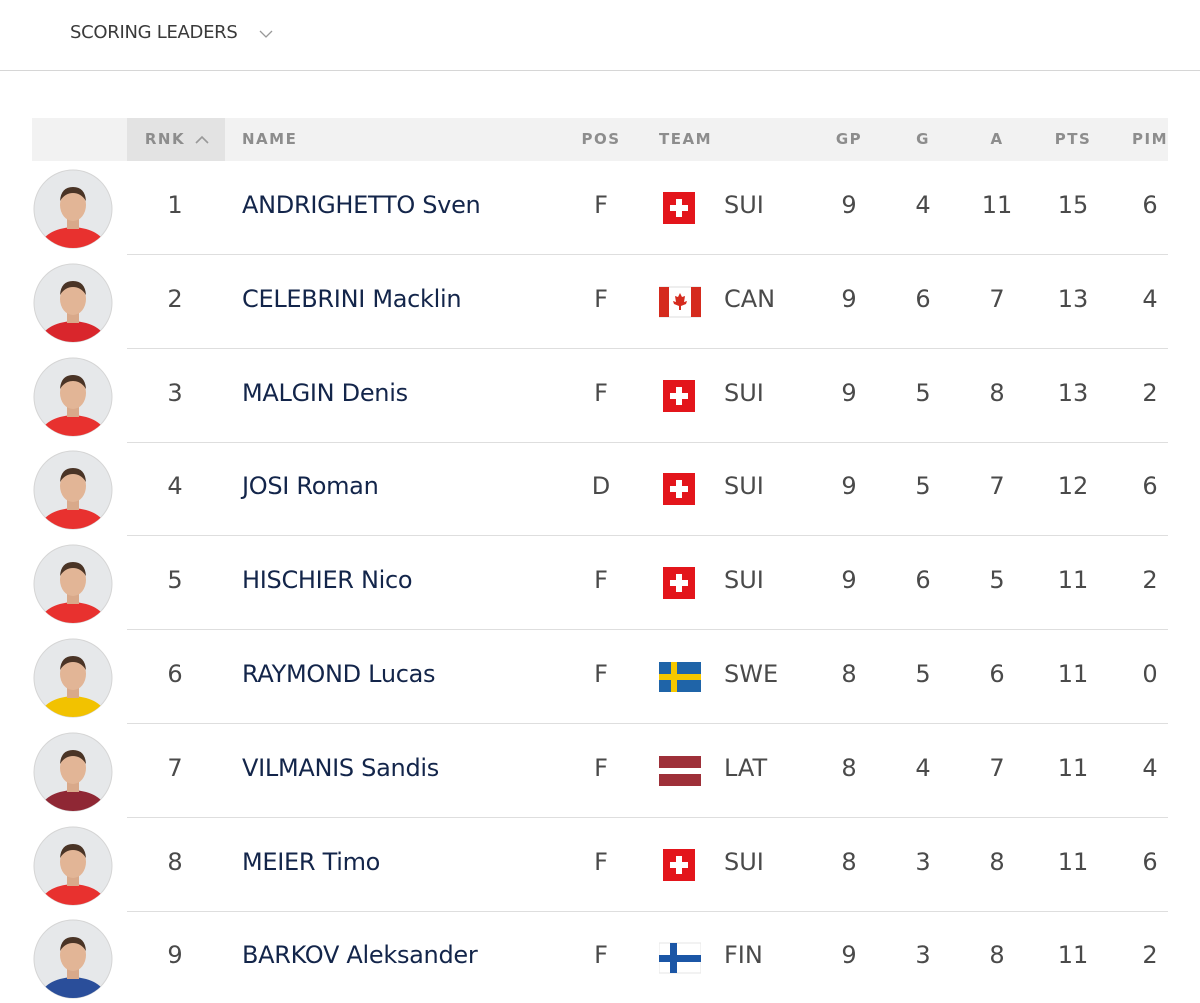 The width and height of the screenshot is (1200, 1003). I want to click on pim-cell: 6, so click(1150, 205).